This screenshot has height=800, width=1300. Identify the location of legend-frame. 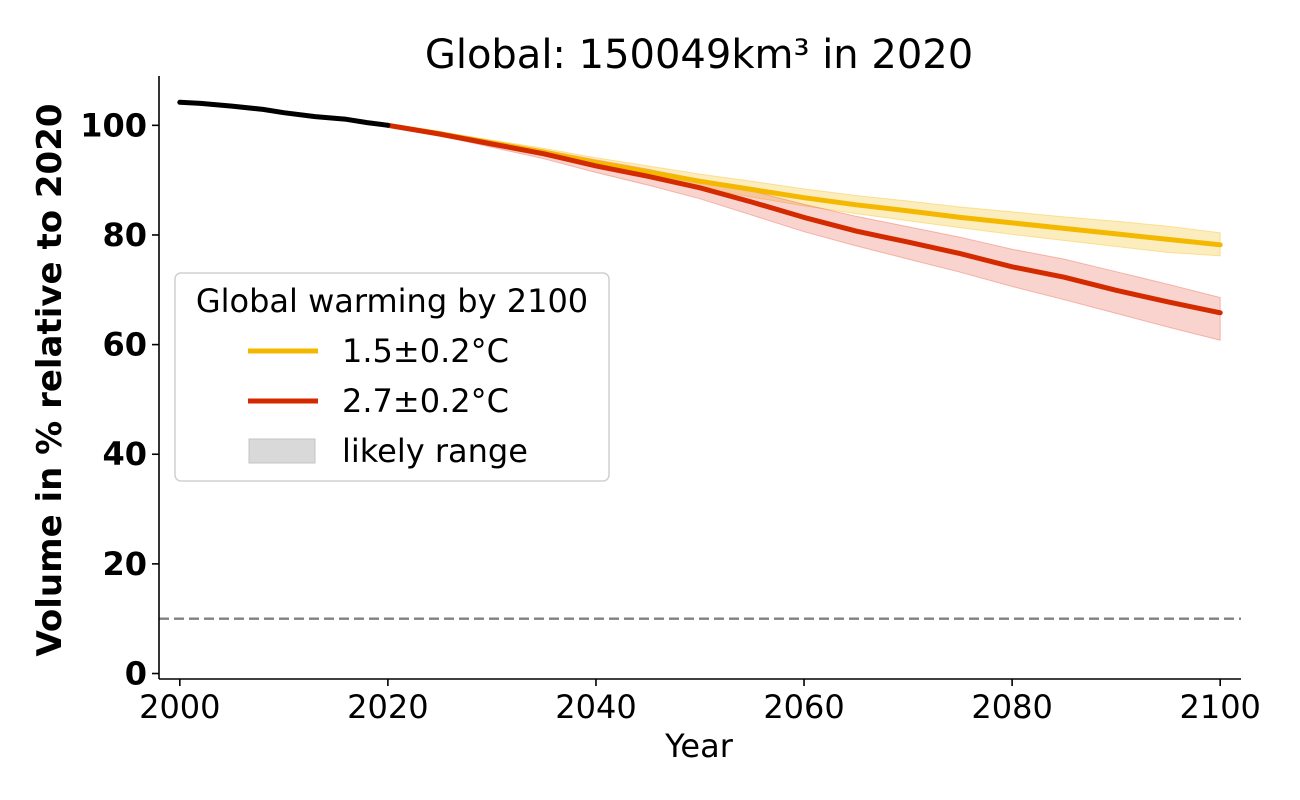
(392, 377).